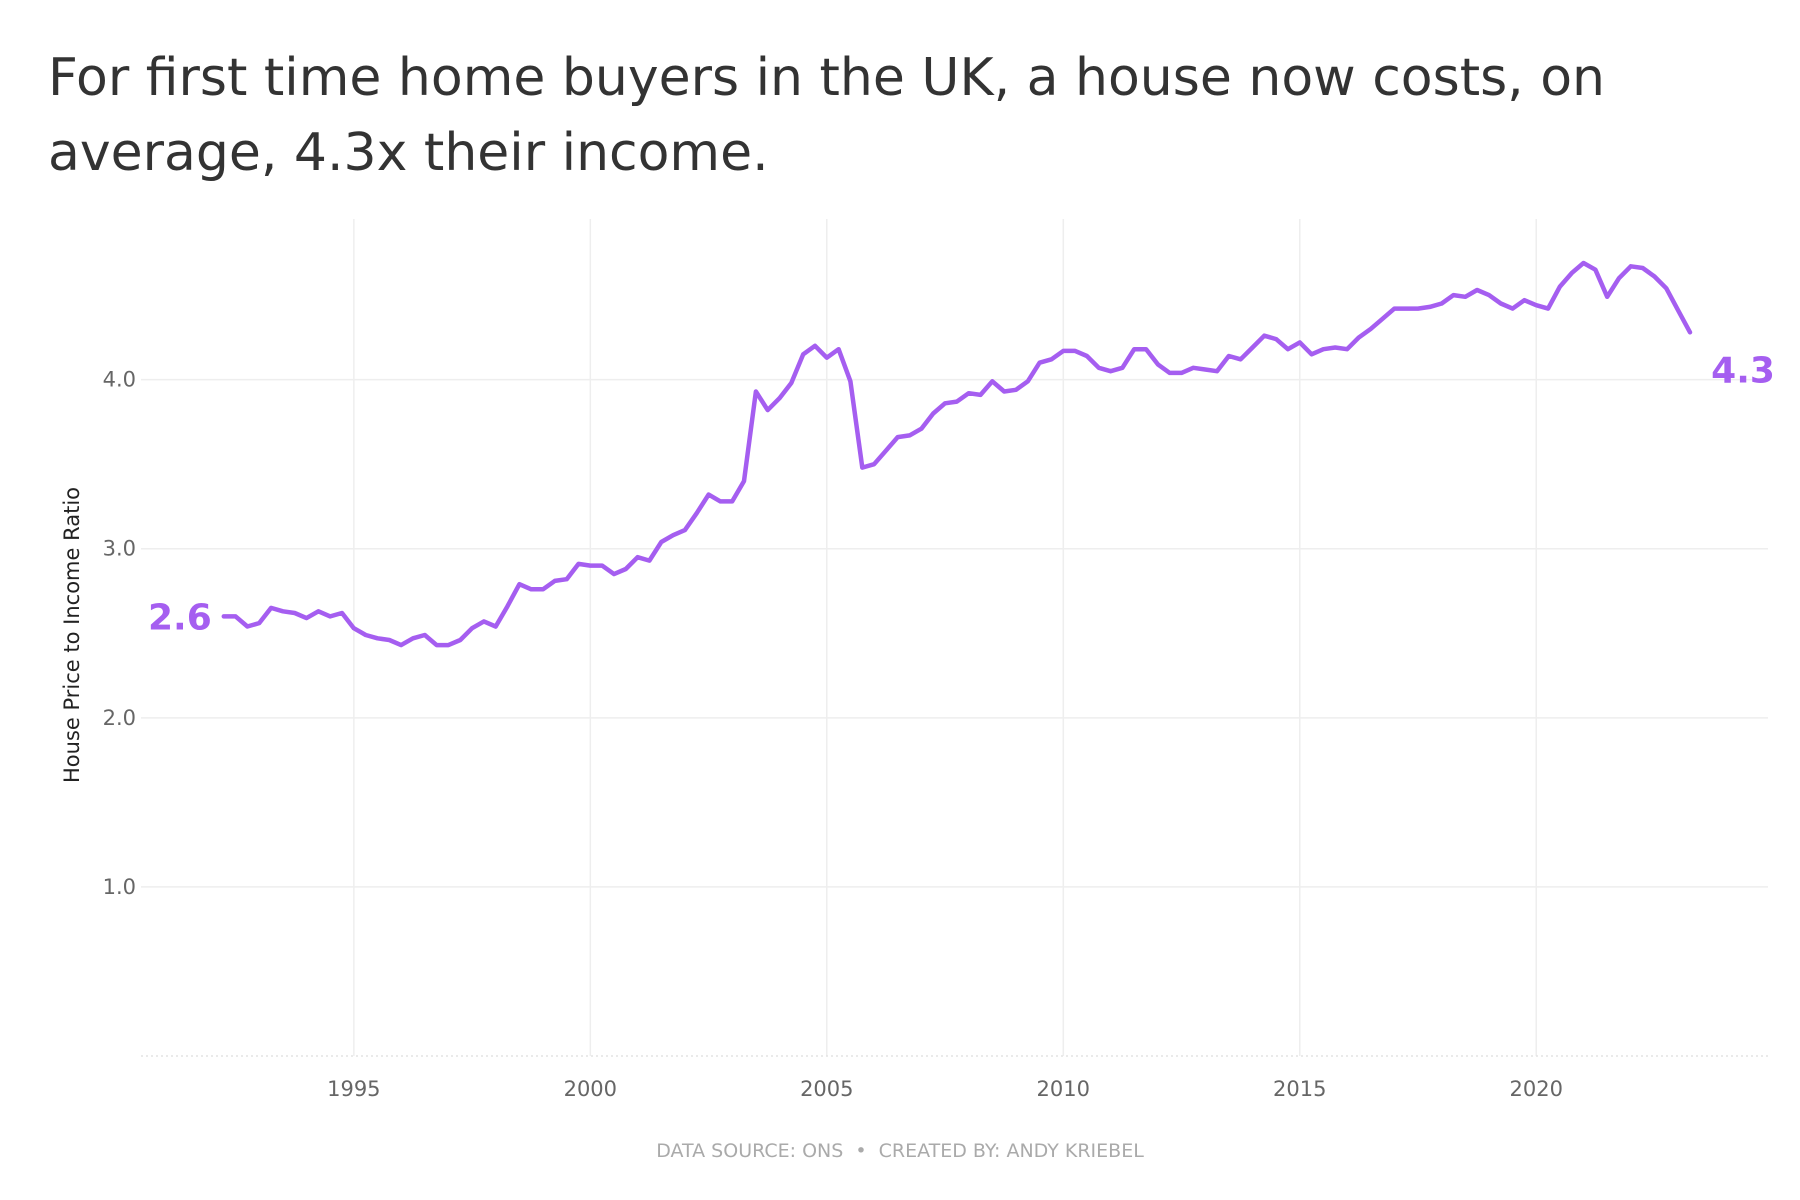 Image resolution: width=1800 pixels, height=1200 pixels. Describe the element at coordinates (1063, 1089) in the screenshot. I see `x-tick-label: 2010` at that location.